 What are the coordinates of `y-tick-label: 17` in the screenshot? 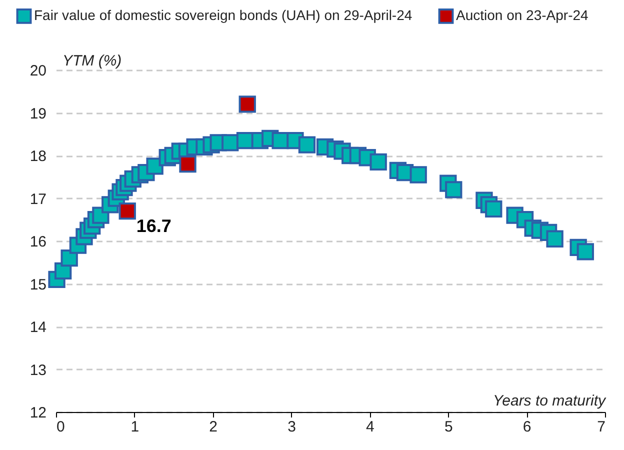 It's located at (38, 199).